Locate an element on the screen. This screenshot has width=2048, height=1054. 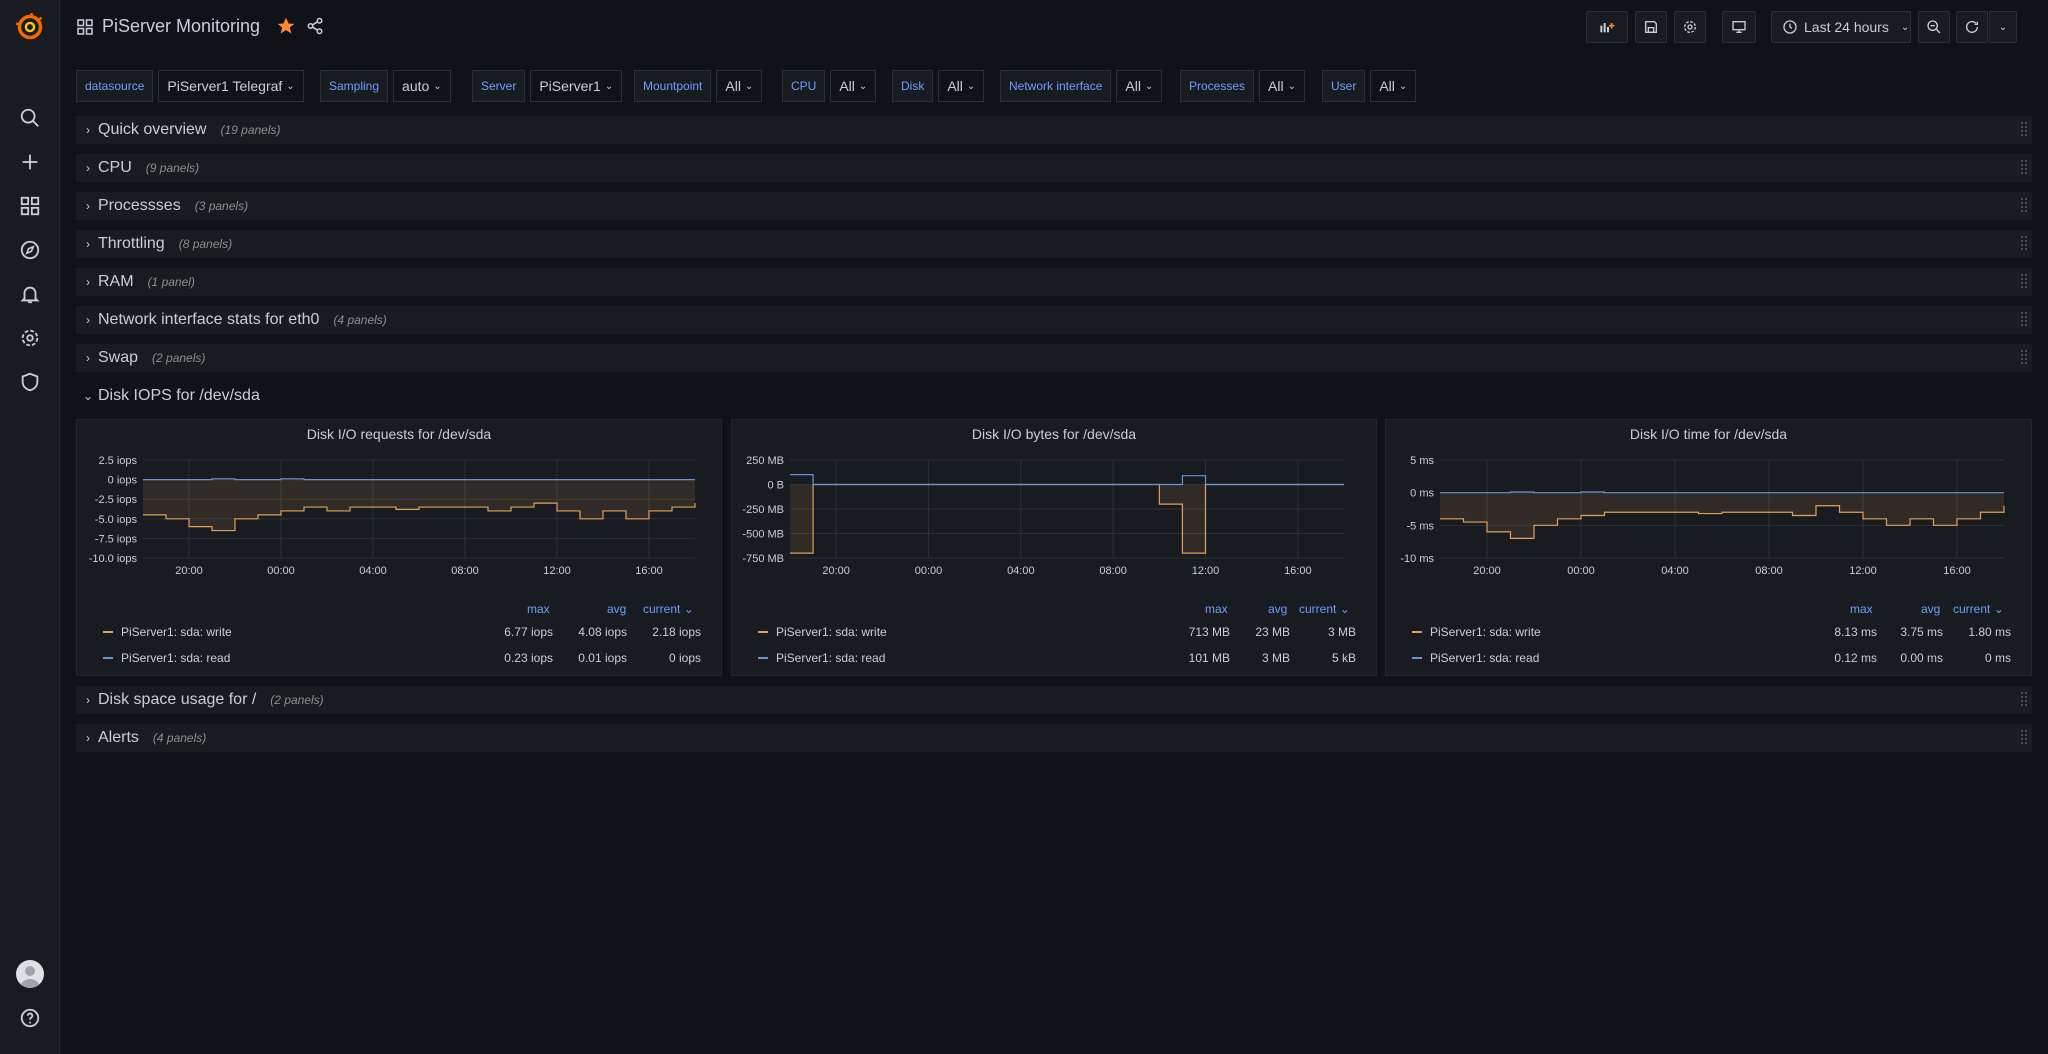
row-cpu: › CPU (9 panels) is located at coordinates (1054, 168).